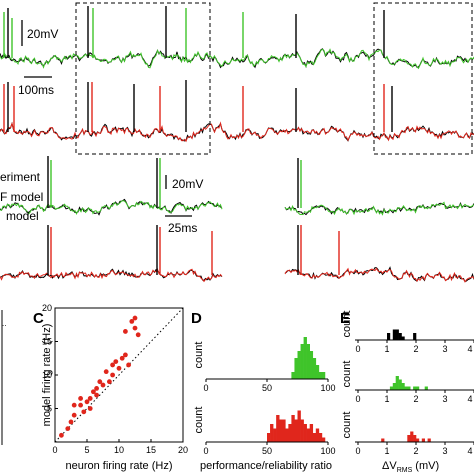 Image resolution: width=474 pixels, height=474 pixels. What do you see at coordinates (296, 389) in the screenshot?
I see `histogram-d-bars` at bounding box center [296, 389].